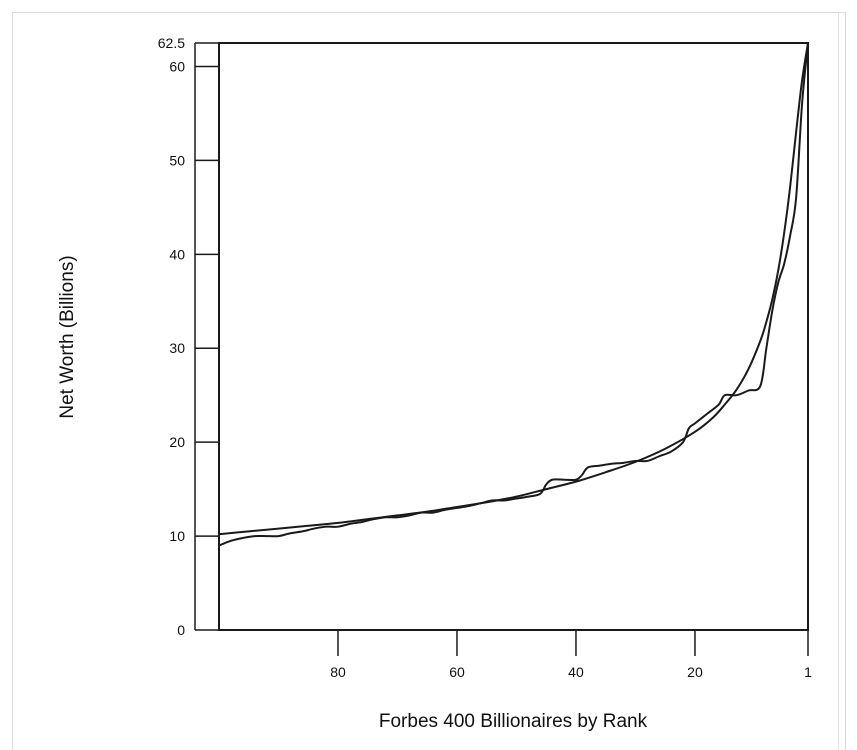 The width and height of the screenshot is (857, 750). What do you see at coordinates (513, 721) in the screenshot?
I see `x-axis-title: Forbes 400 Billionaires by Rank` at bounding box center [513, 721].